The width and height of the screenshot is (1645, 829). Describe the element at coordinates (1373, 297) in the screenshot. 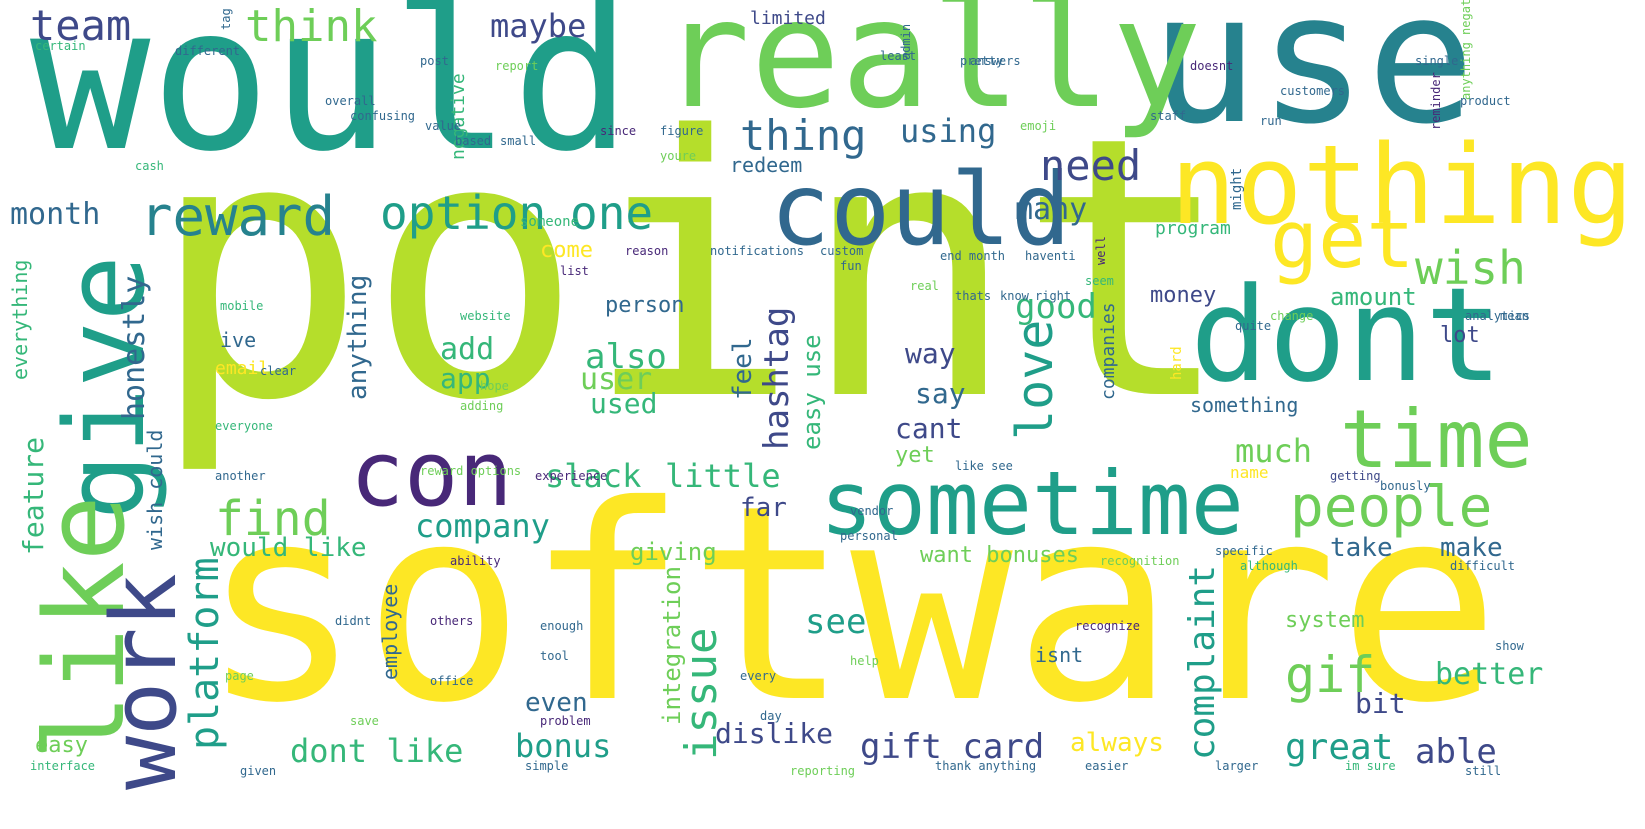

I see `word-amount: amount` at that location.